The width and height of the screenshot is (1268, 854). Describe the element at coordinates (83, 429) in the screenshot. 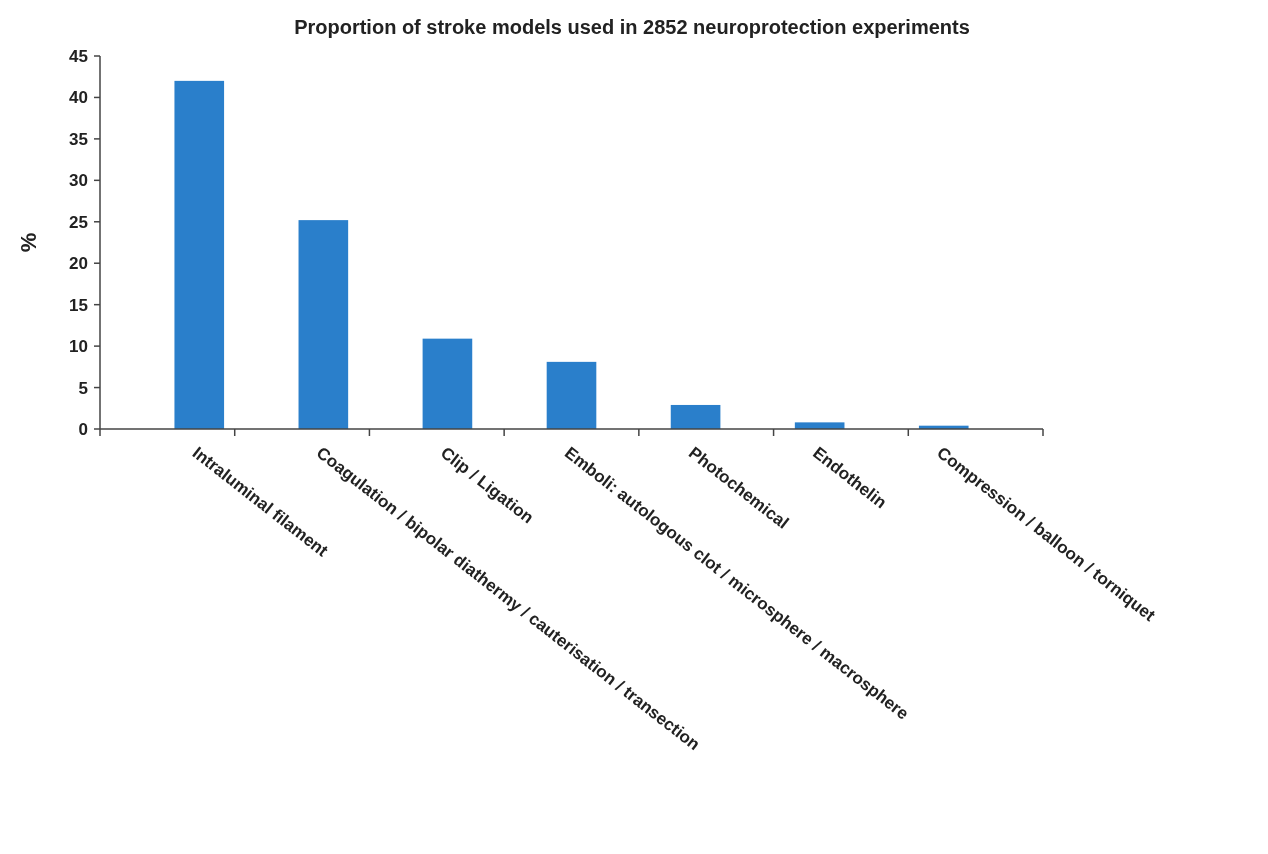

I see `y-tick-label: 0` at that location.